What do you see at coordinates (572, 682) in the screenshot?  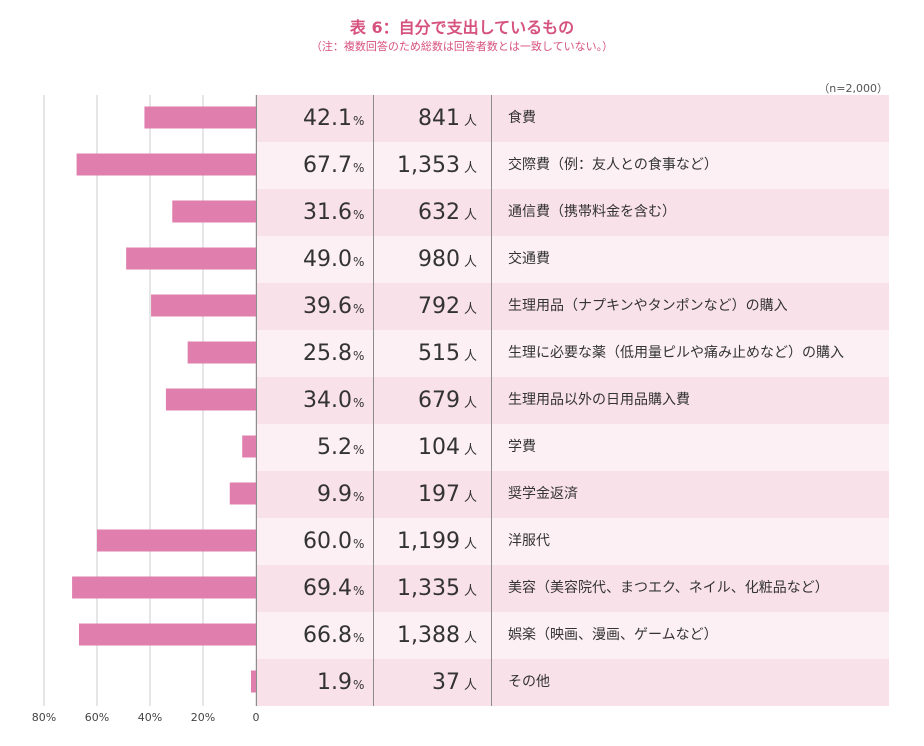 I see `table-row: 1.9% 37 人 その他` at bounding box center [572, 682].